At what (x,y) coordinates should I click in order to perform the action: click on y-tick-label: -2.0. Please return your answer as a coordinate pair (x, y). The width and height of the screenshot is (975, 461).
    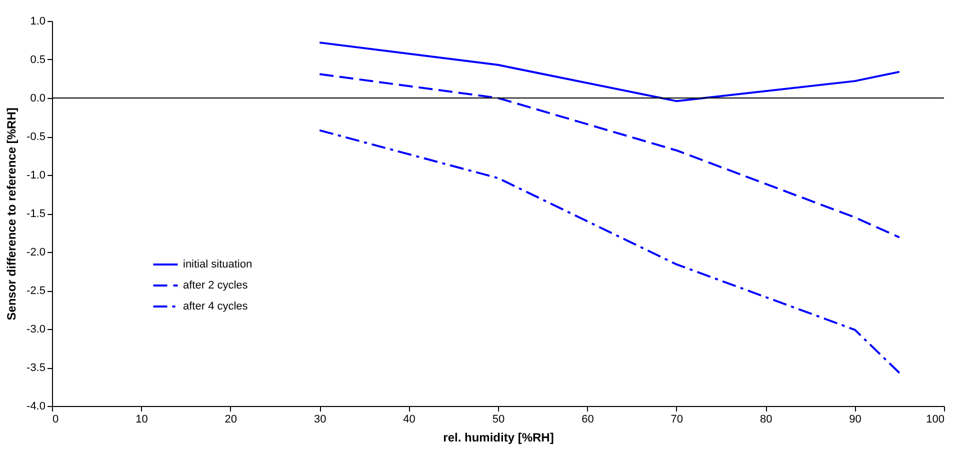
    Looking at the image, I should click on (36, 252).